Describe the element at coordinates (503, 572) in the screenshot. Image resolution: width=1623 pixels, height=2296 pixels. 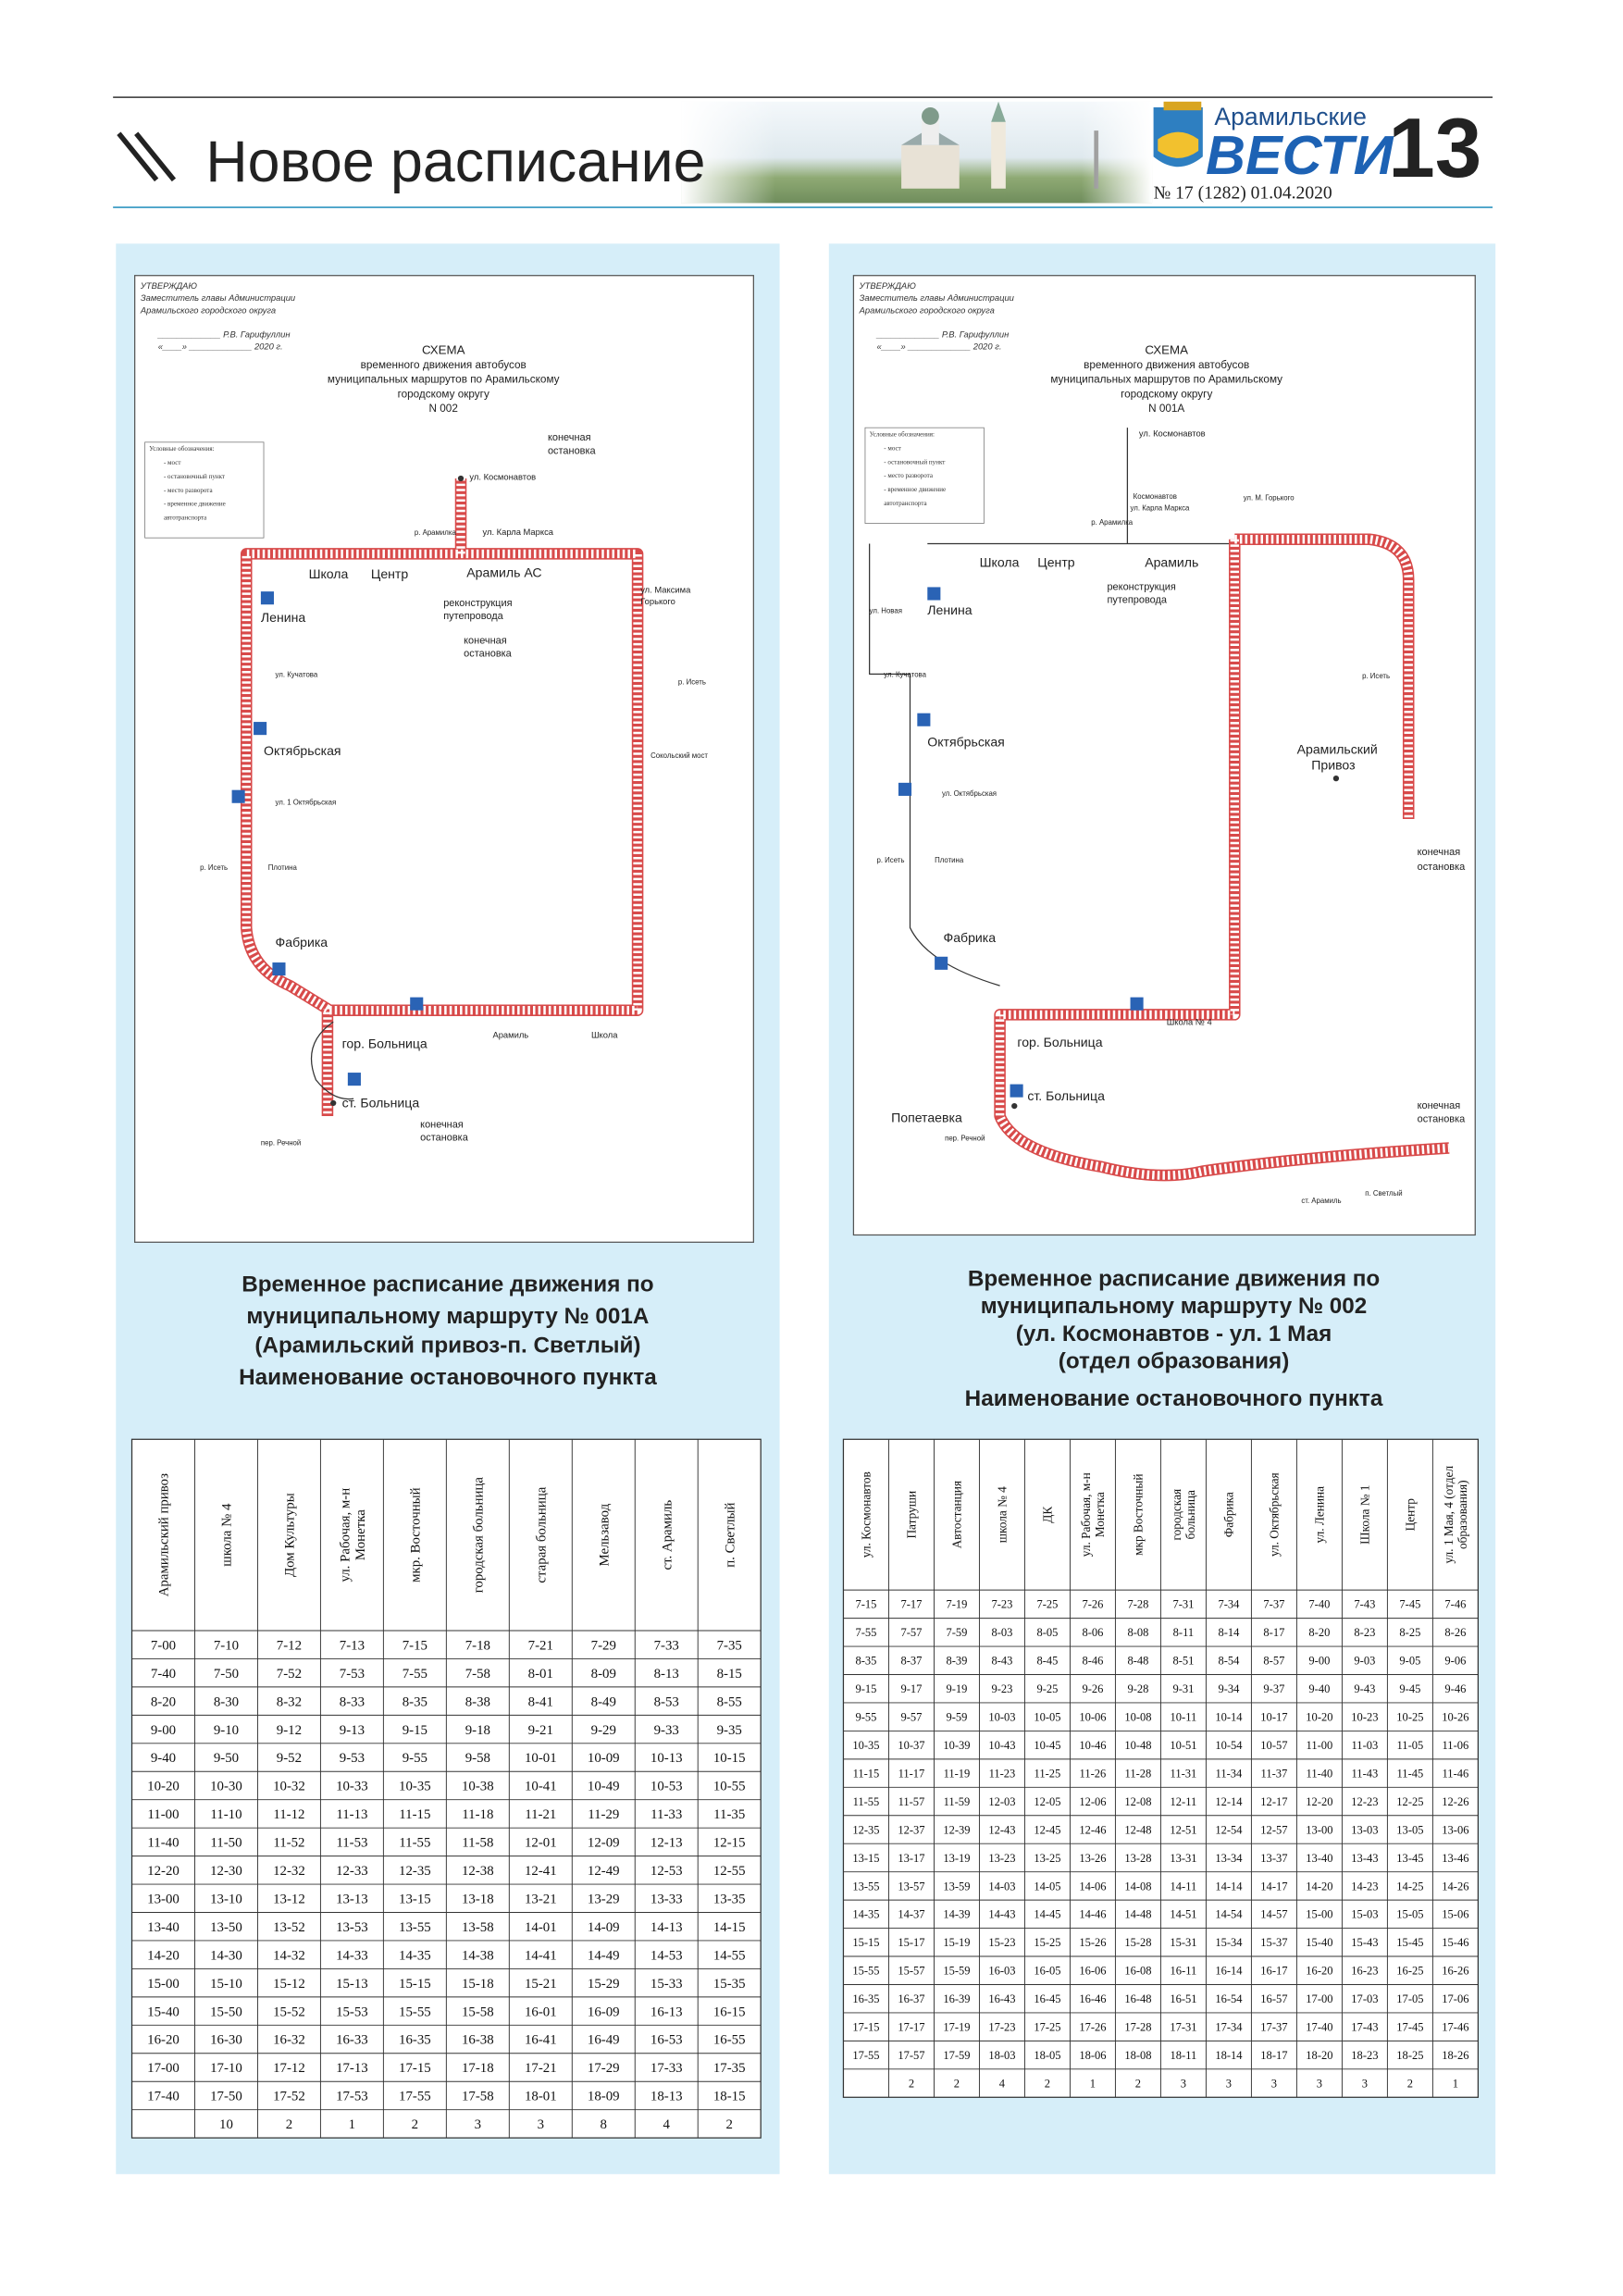
I see `map-label: Арамиль АС` at that location.